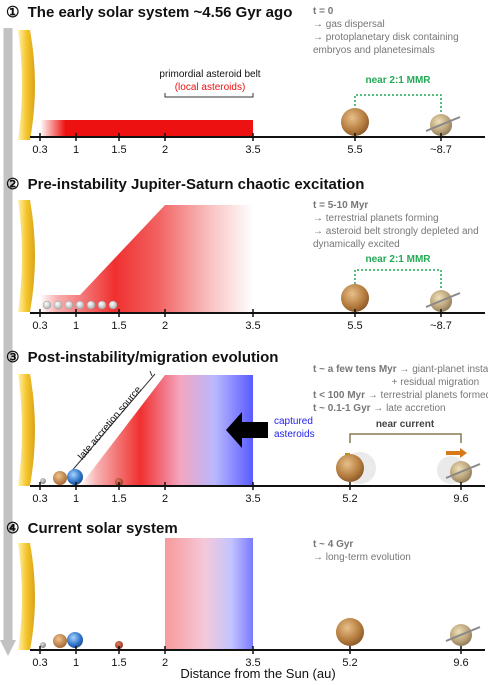 The image size is (488, 685). What do you see at coordinates (160, 12) in the screenshot?
I see `panel-1-title: The early solar system ~4.56 Gyr ago` at bounding box center [160, 12].